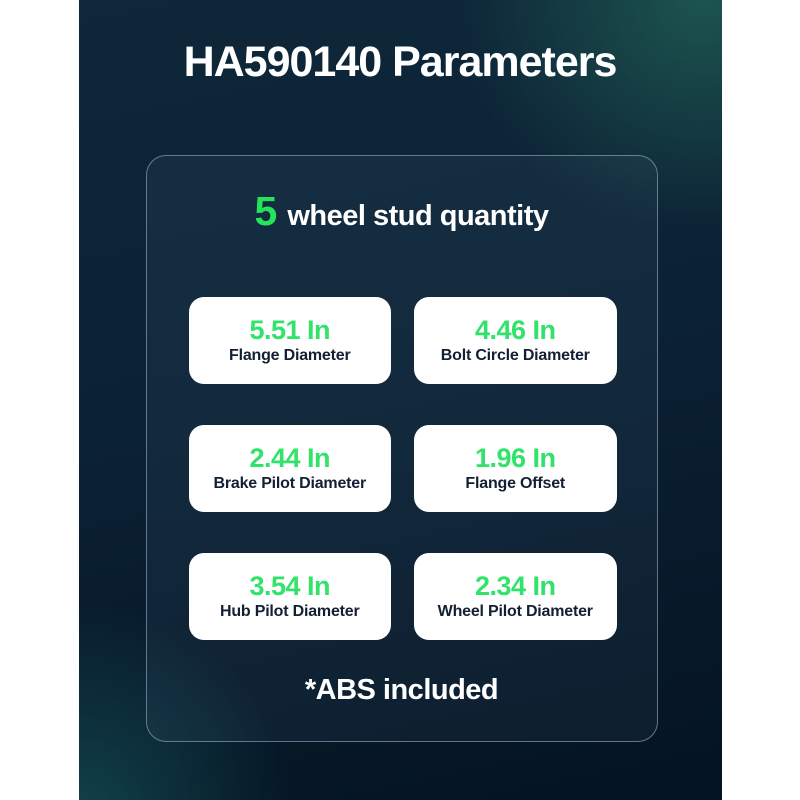  I want to click on parameter-label: Flange Offset, so click(515, 484).